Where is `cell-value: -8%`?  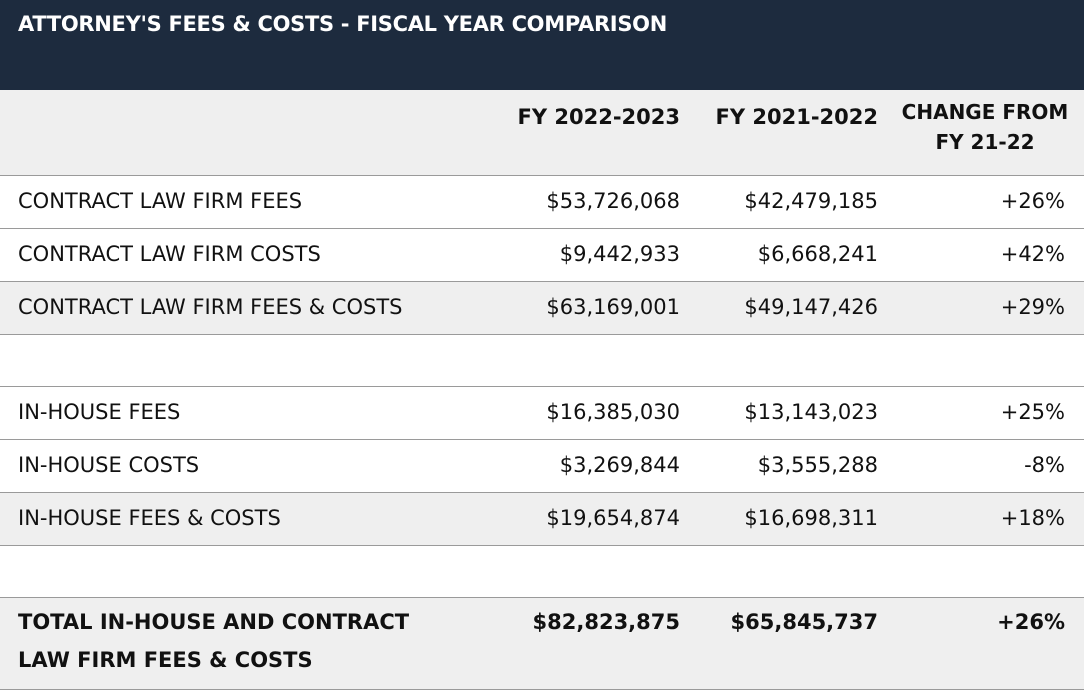 cell-value: -8% is located at coordinates (1044, 465).